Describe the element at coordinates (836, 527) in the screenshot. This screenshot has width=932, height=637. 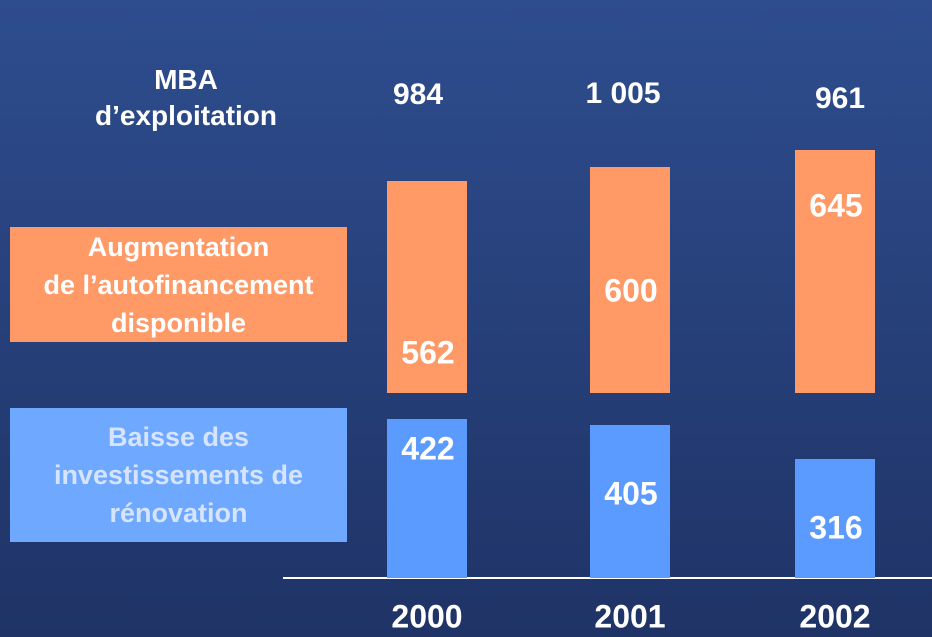
I see `value-label: 316` at that location.